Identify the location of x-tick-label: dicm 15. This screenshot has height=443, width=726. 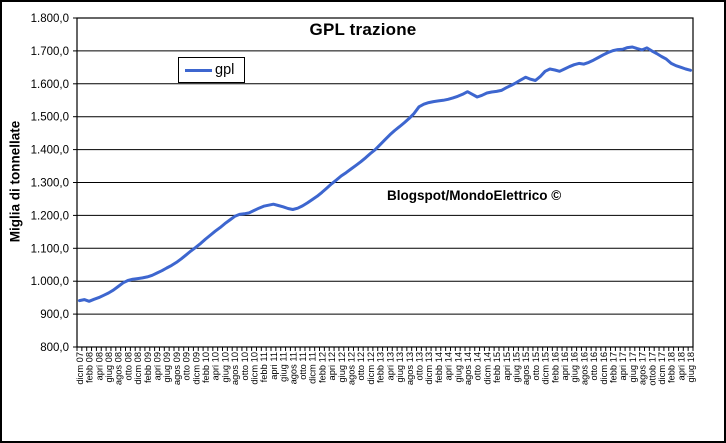
(546, 368).